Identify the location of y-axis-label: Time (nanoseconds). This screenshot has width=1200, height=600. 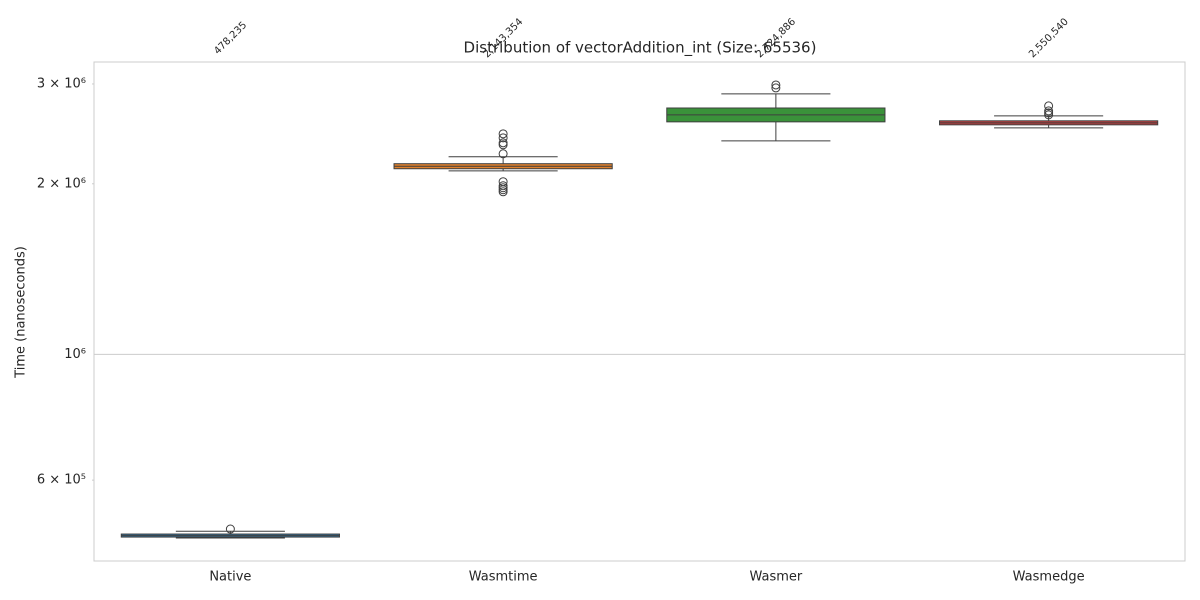
(21, 312).